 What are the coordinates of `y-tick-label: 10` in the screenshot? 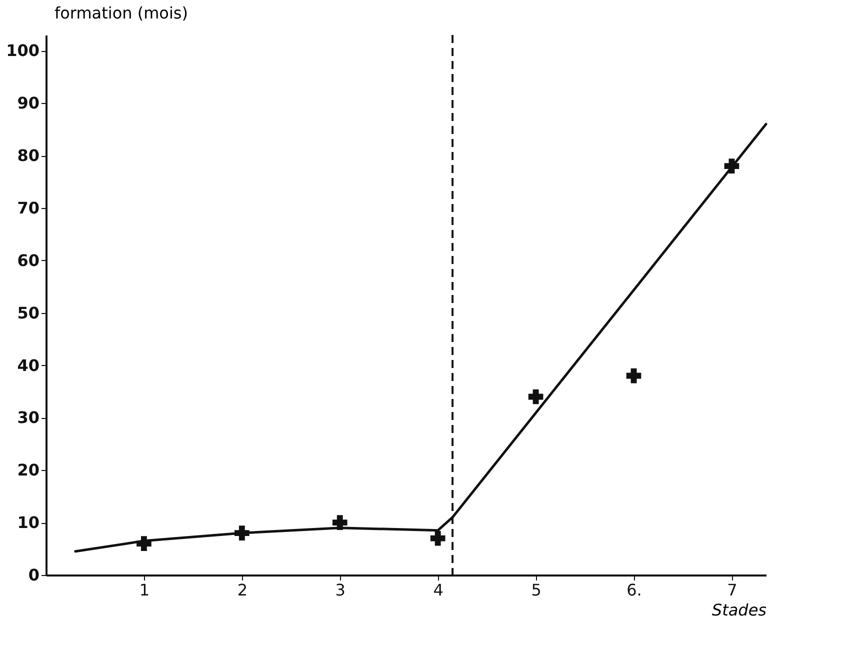 It's located at (28, 522).